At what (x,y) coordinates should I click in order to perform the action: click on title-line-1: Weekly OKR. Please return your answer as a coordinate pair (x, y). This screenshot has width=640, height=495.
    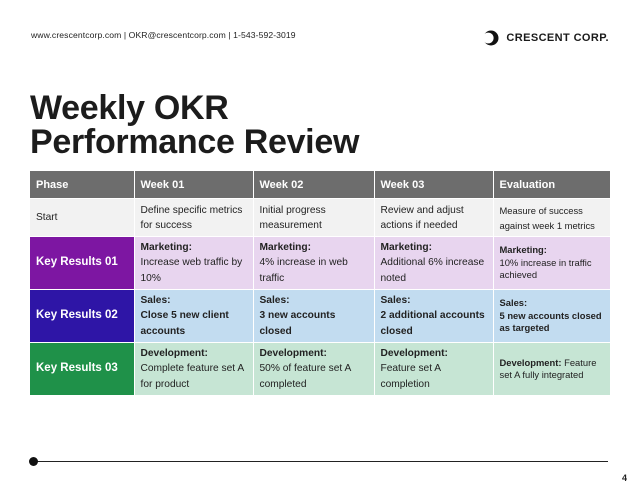
    Looking at the image, I should click on (129, 108).